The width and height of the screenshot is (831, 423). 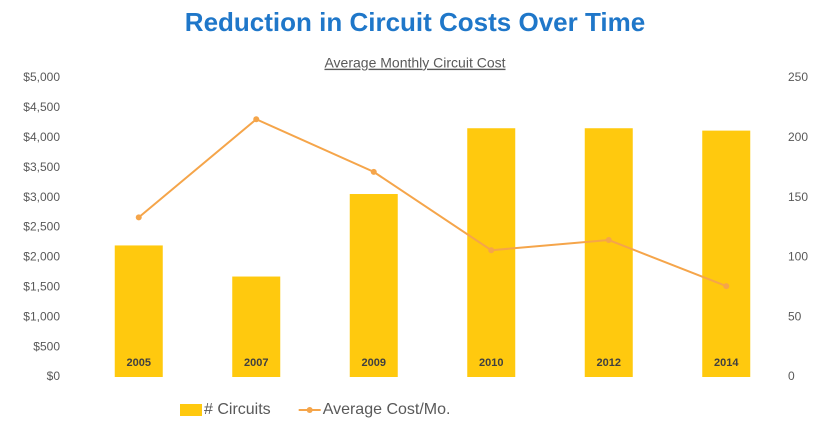 I want to click on y2-tick-label: 200, so click(x=798, y=137).